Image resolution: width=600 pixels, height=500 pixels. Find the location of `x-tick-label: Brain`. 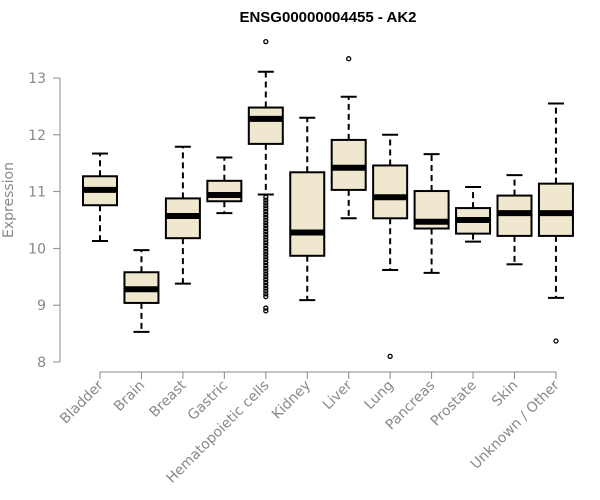

x-tick-label: Brain is located at coordinates (129, 396).